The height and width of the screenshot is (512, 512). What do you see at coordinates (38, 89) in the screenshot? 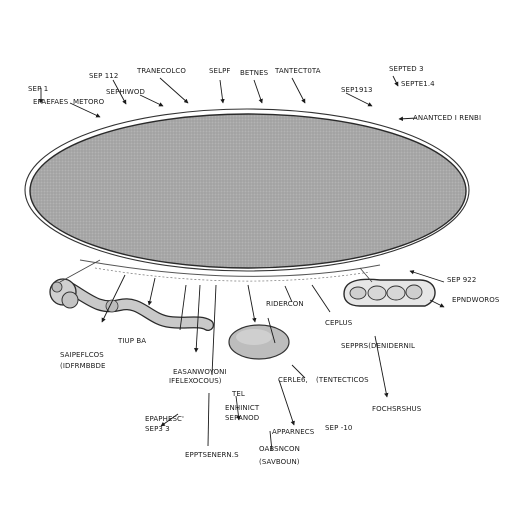
I see `label-sep-1: SEP 1` at bounding box center [38, 89].